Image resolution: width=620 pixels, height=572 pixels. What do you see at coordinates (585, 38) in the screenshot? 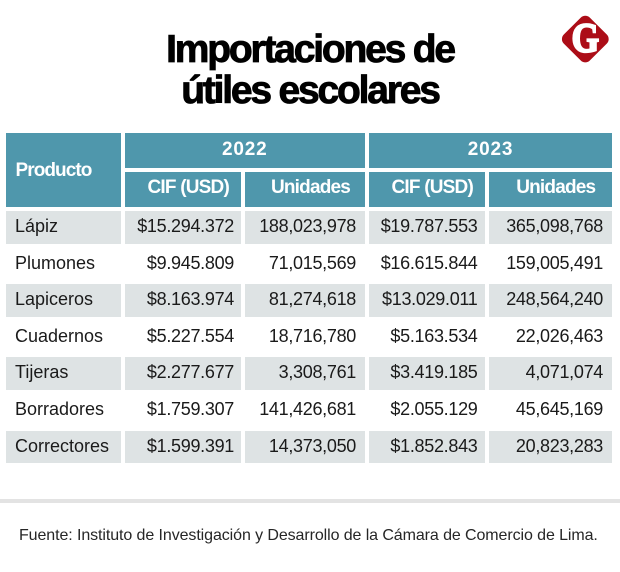
I see `svg-text: G` at bounding box center [585, 38].